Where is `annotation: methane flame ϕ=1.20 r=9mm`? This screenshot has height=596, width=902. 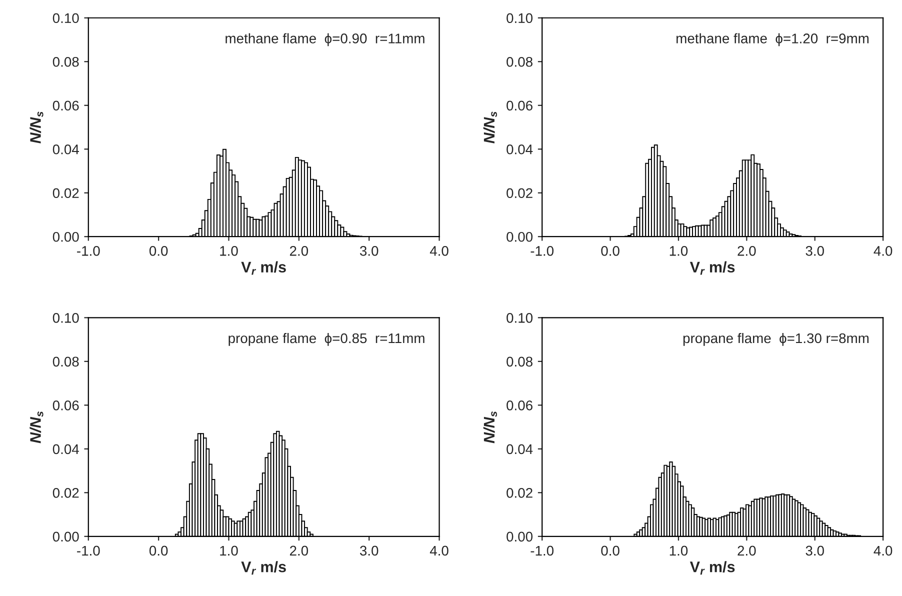
annotation: methane flame ϕ=1.20 r=9mm is located at coordinates (772, 39).